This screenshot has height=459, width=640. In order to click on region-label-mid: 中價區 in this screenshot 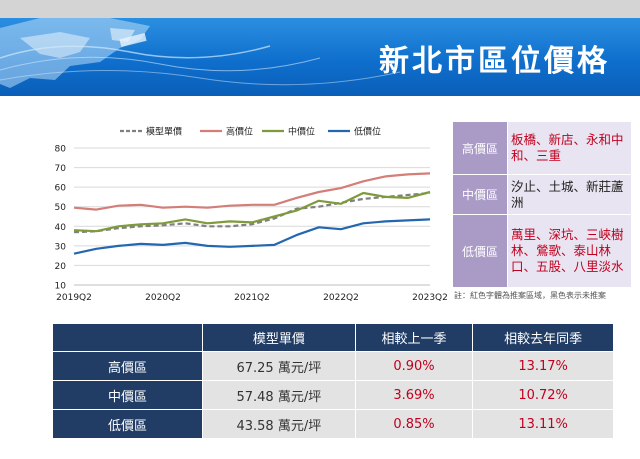, I will do `click(480, 194)`.